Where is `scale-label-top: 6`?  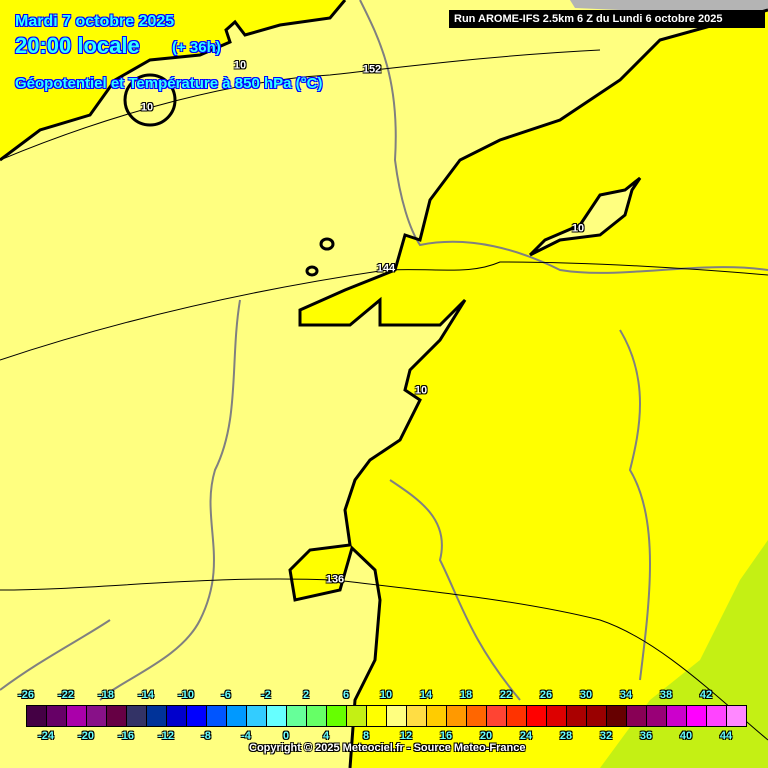
scale-label-top: 6 is located at coordinates (346, 695).